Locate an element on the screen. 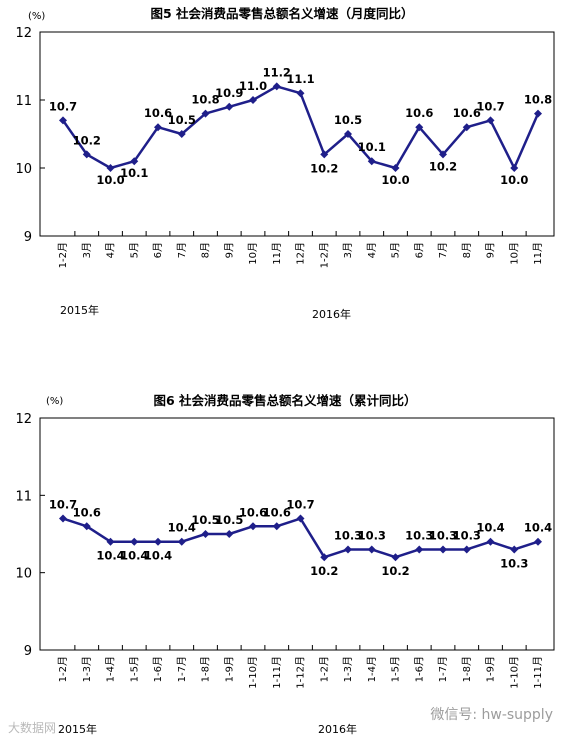 The width and height of the screenshot is (563, 738). data-label: 10.8 is located at coordinates (205, 100).